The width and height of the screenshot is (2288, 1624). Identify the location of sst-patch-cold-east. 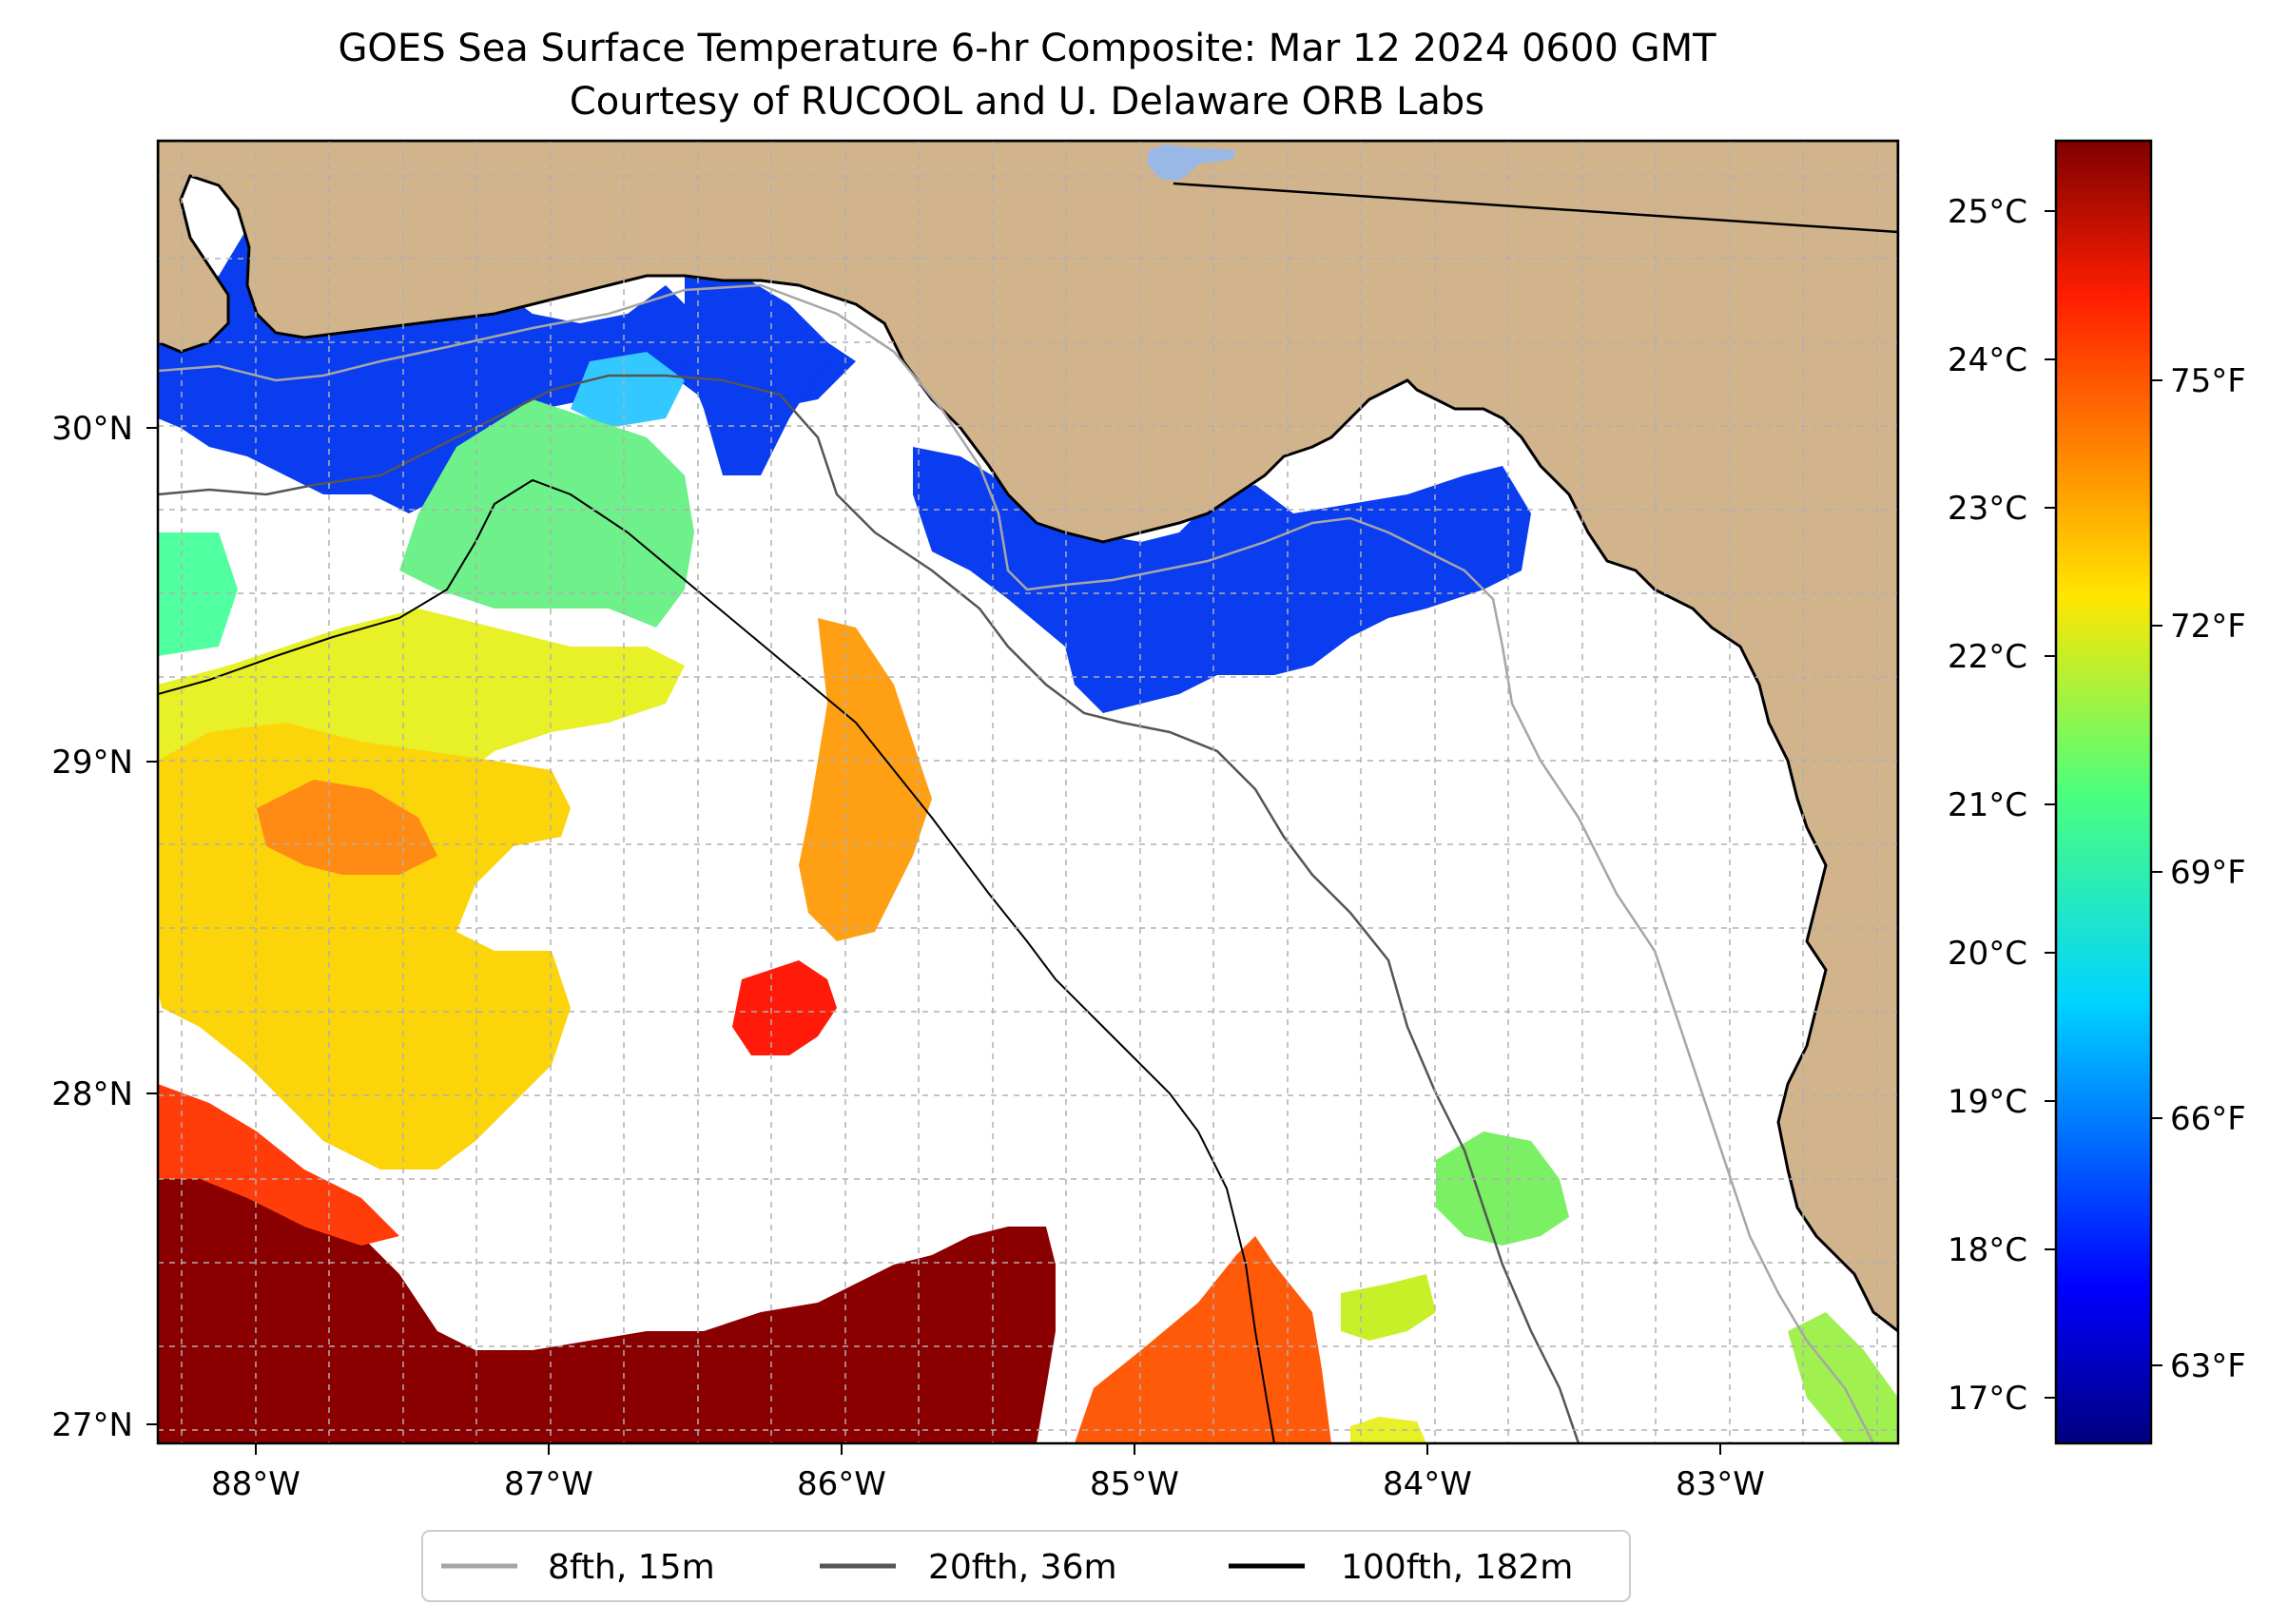
(1222, 580).